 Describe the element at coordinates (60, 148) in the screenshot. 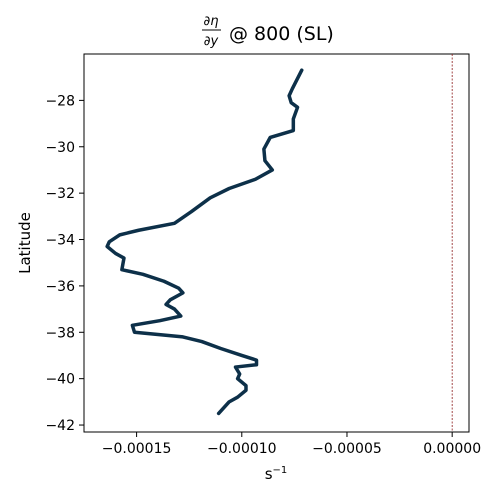

I see `y-tick-label: −30` at that location.